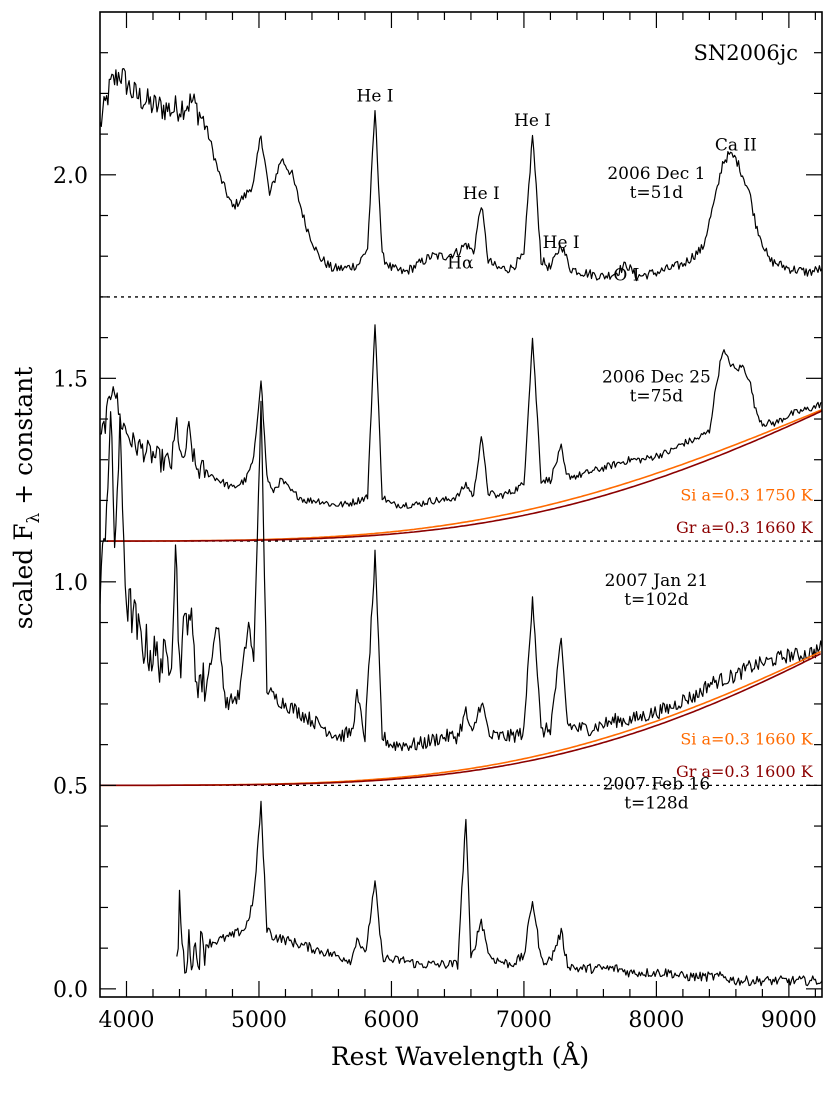  Describe the element at coordinates (656, 377) in the screenshot. I see `epoch-label-1: 2006 Dec 25` at that location.